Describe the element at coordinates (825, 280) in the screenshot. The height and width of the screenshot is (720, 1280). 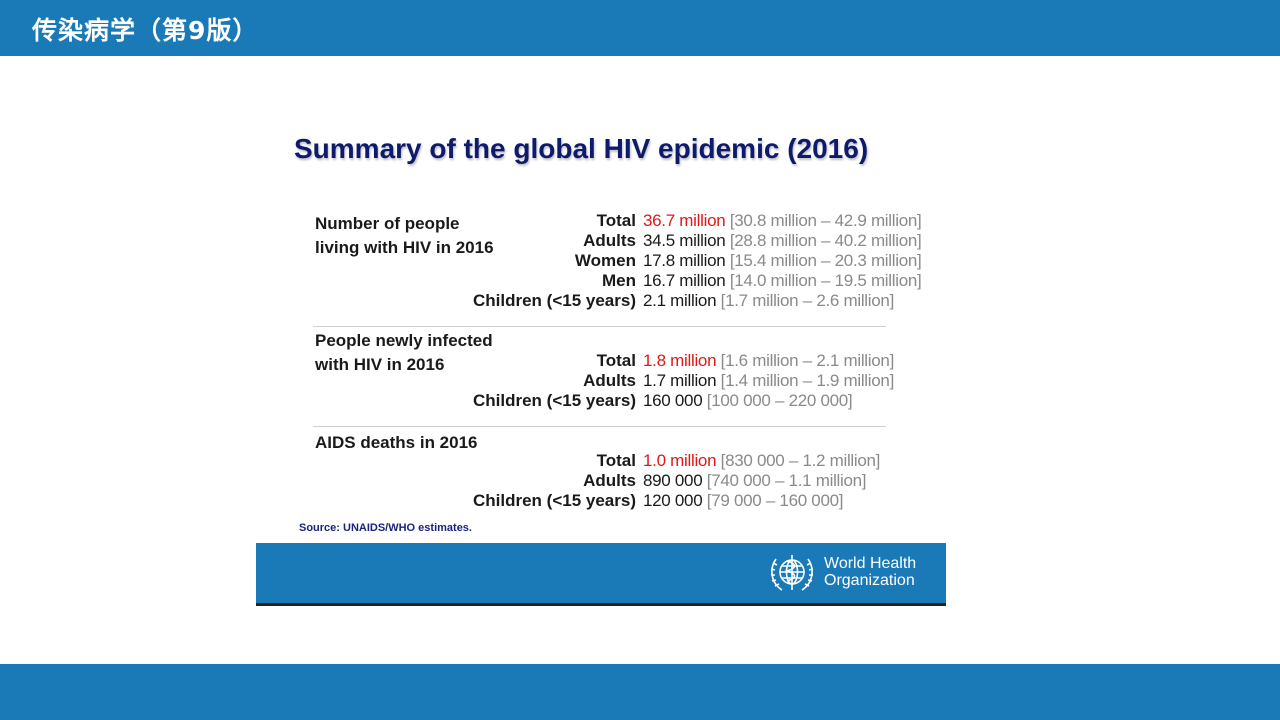
I see `row-range: [14.0 million – 19.5 million]` at that location.